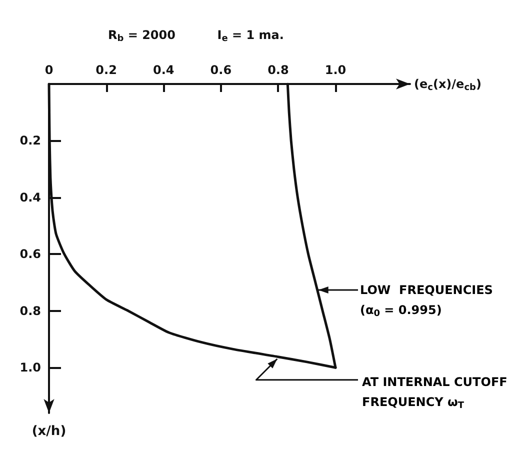 The width and height of the screenshot is (523, 458). What do you see at coordinates (163, 70) in the screenshot?
I see `x-tick-label: 0.4` at bounding box center [163, 70].